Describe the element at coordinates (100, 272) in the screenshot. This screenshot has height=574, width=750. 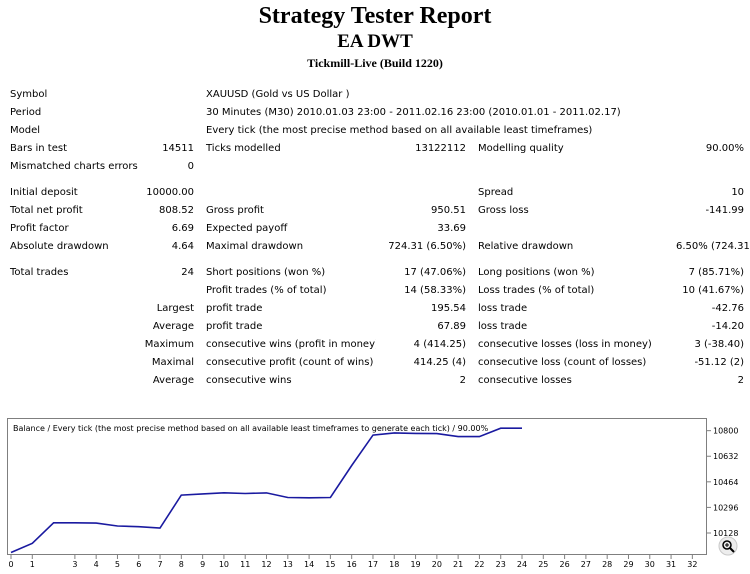
I see `total-trades-cell: Total trades 24` at that location.